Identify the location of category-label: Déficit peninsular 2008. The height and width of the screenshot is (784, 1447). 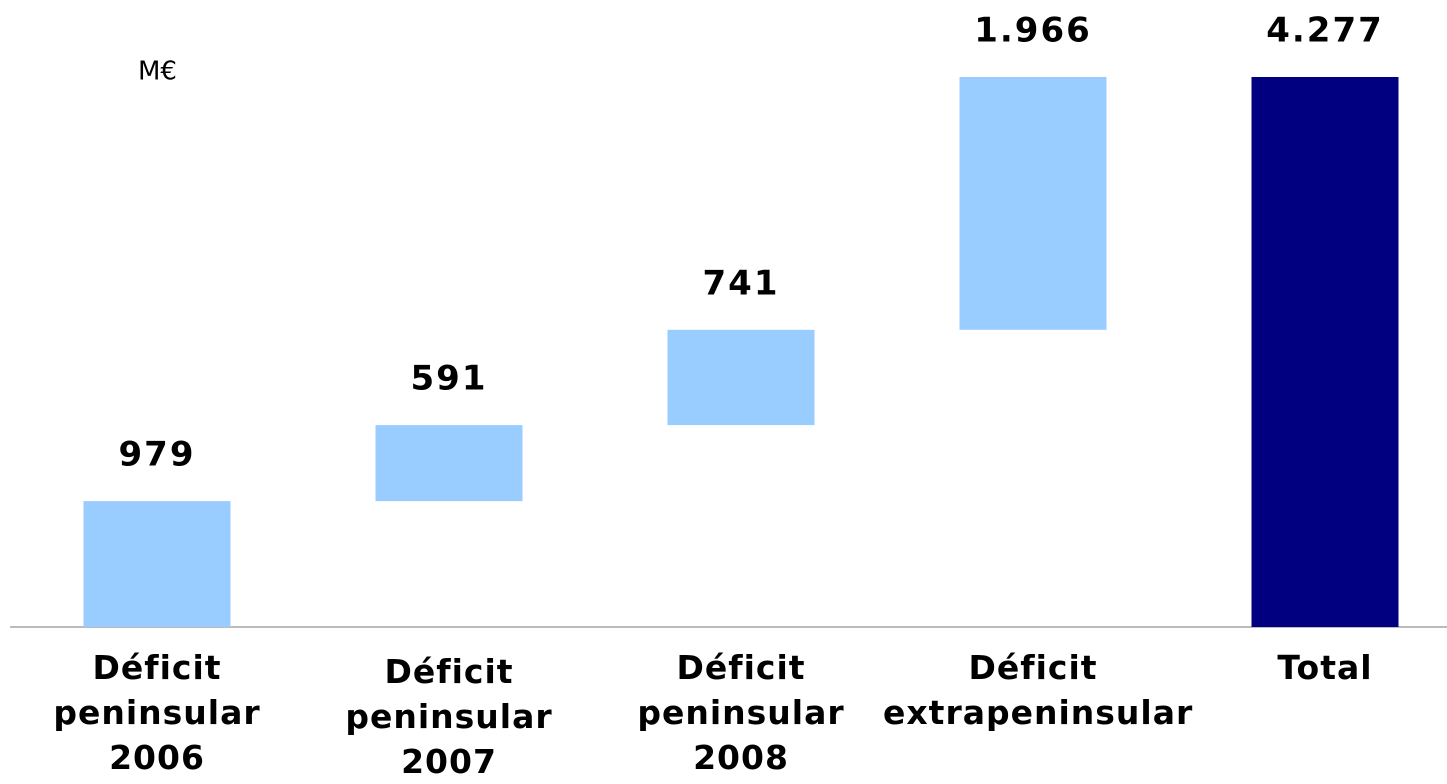
(741, 712).